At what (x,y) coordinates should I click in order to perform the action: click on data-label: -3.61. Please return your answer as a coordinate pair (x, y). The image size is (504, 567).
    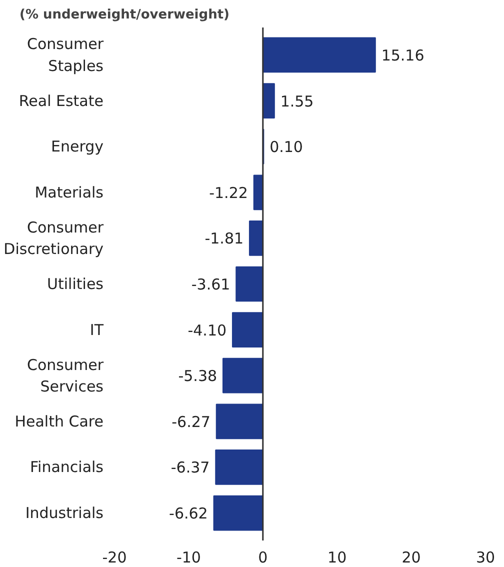
    Looking at the image, I should click on (210, 285).